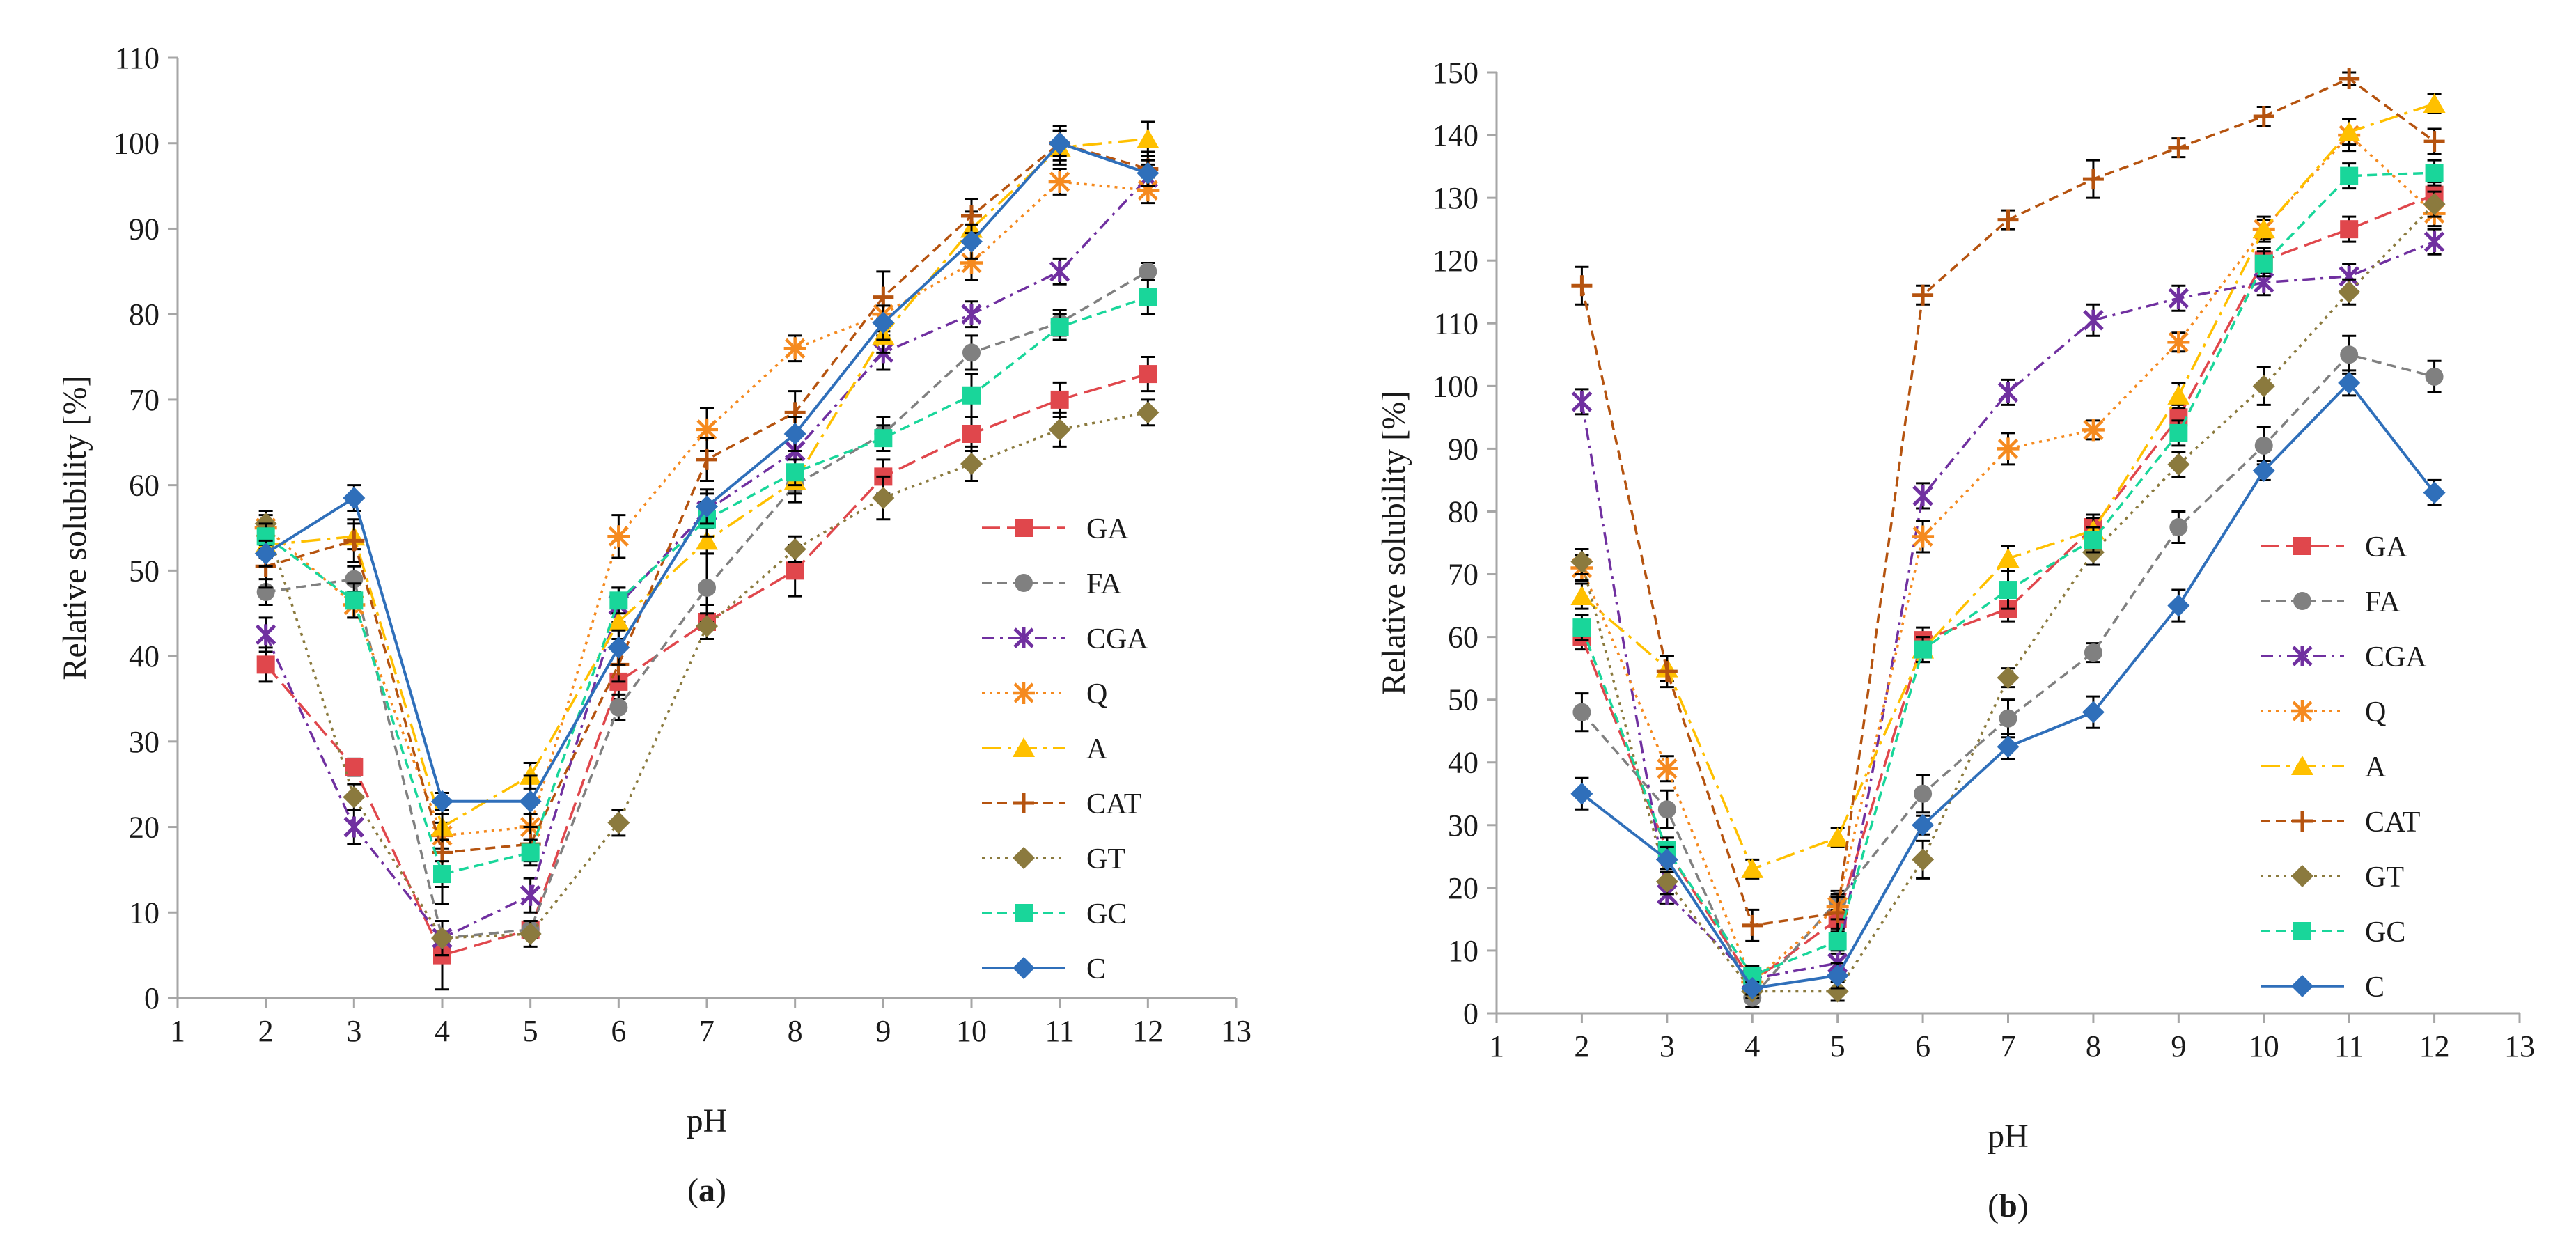 The height and width of the screenshot is (1241, 2576). What do you see at coordinates (2384, 877) in the screenshot?
I see `legend-label: GT` at bounding box center [2384, 877].